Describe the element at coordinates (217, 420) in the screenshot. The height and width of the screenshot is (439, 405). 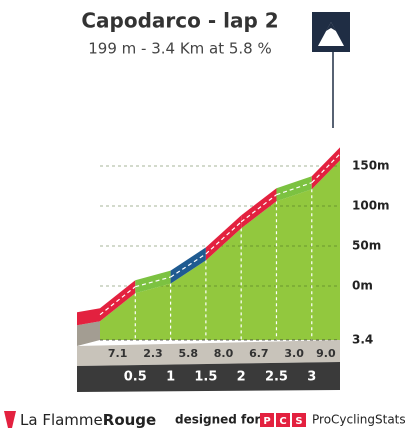
I see `designed-for: designed for` at that location.